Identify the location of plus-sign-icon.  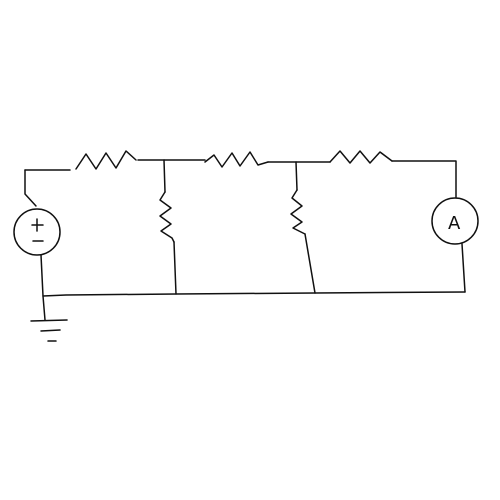
(37, 225).